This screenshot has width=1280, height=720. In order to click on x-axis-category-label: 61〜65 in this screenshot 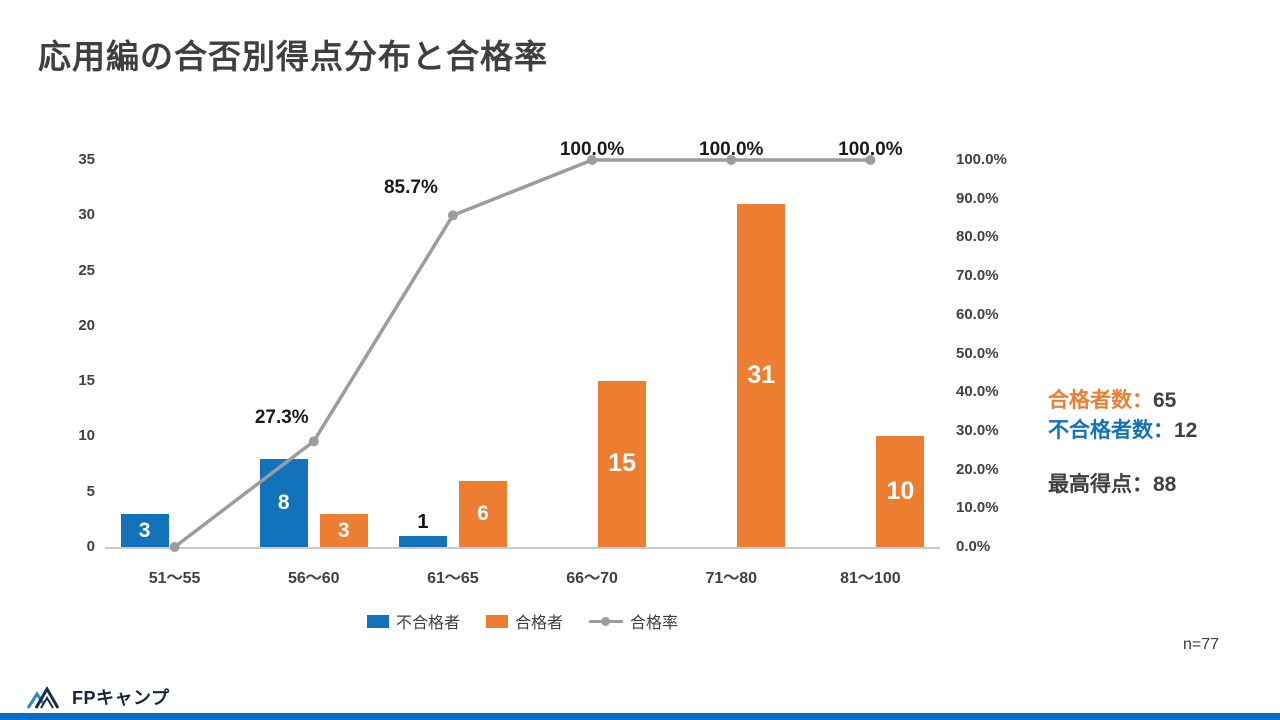, I will do `click(453, 578)`.